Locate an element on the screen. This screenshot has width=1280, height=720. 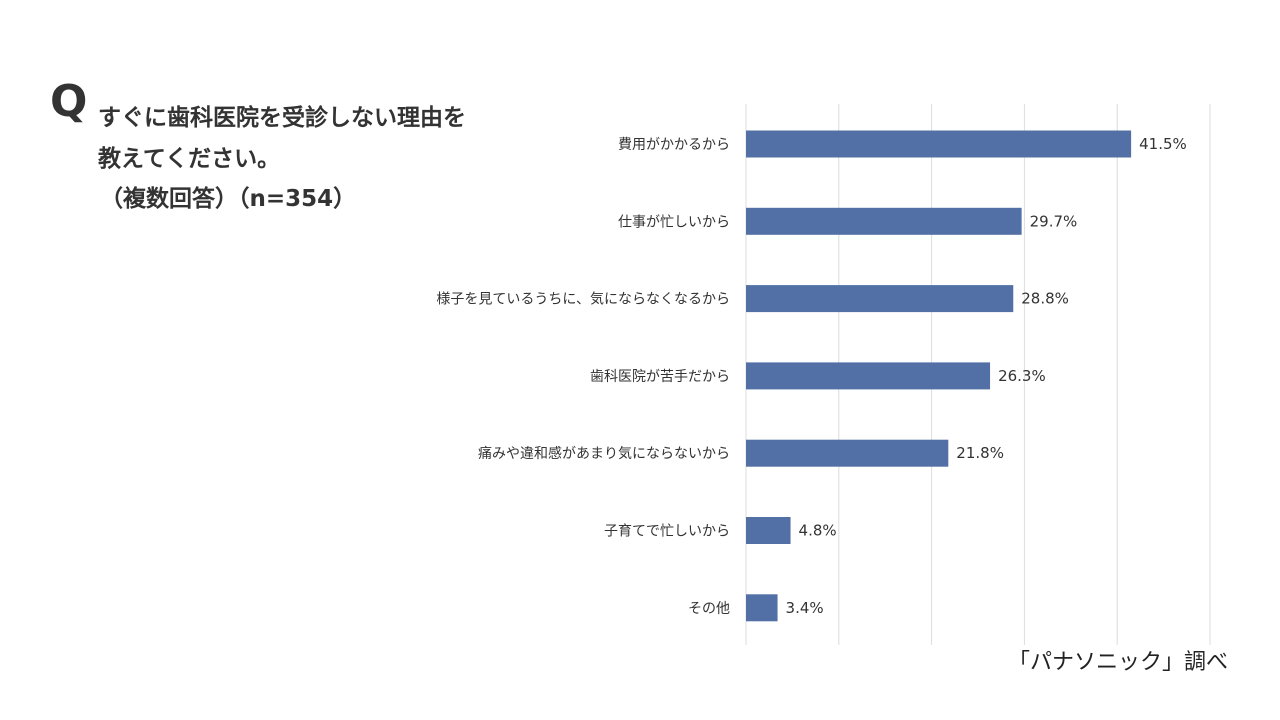
question-text-line-1: すぐに歯科医院を受診しない理由を is located at coordinates (282, 118).